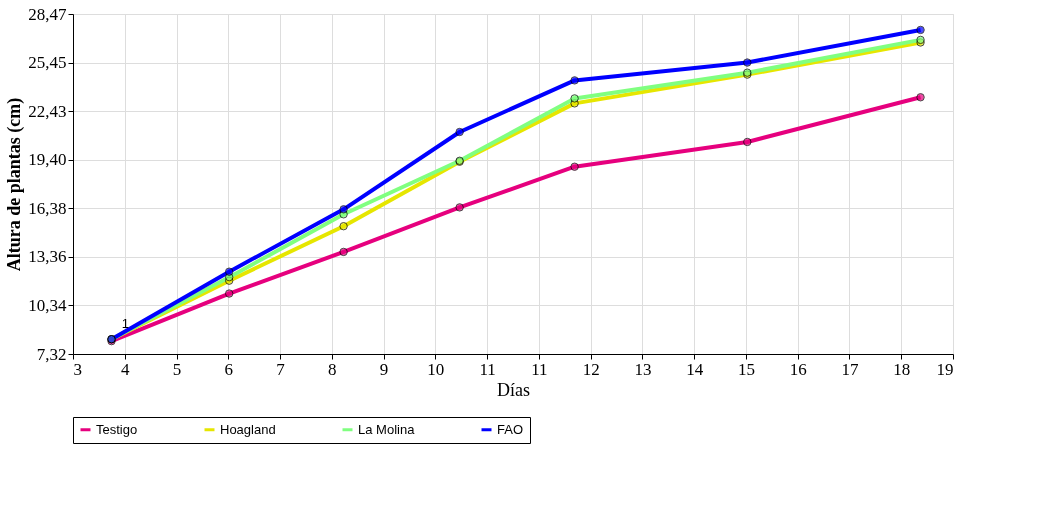 The width and height of the screenshot is (1054, 507). Describe the element at coordinates (126, 369) in the screenshot. I see `x-tick-label: 4` at that location.